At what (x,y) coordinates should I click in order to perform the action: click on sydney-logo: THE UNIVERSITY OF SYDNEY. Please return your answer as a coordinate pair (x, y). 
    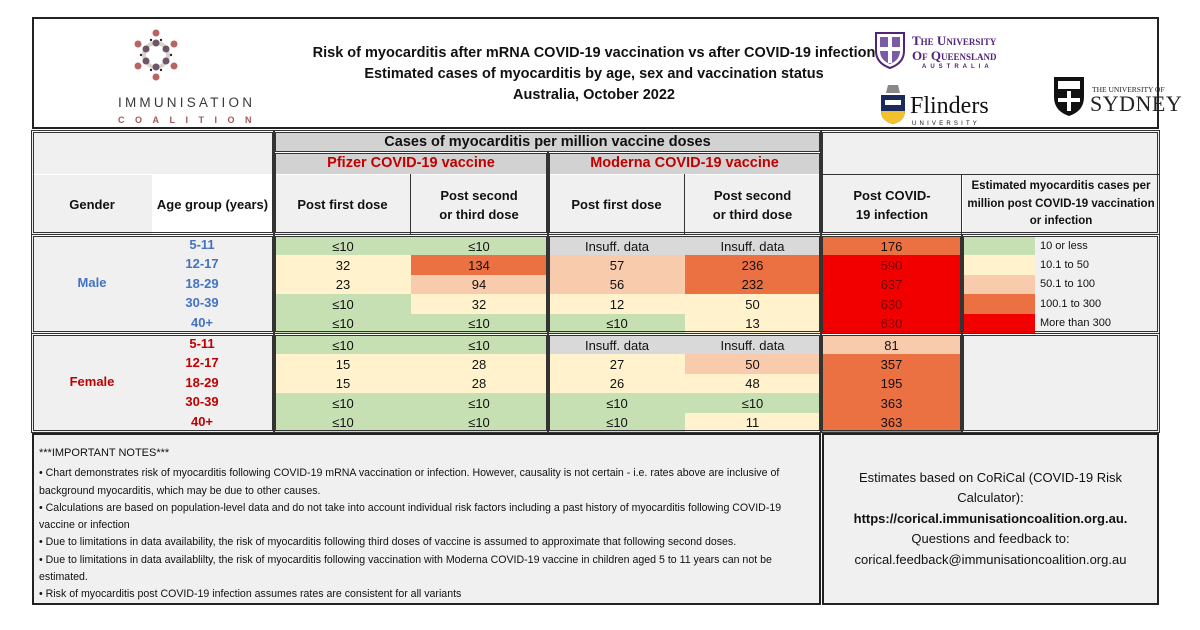
    Looking at the image, I should click on (1117, 96).